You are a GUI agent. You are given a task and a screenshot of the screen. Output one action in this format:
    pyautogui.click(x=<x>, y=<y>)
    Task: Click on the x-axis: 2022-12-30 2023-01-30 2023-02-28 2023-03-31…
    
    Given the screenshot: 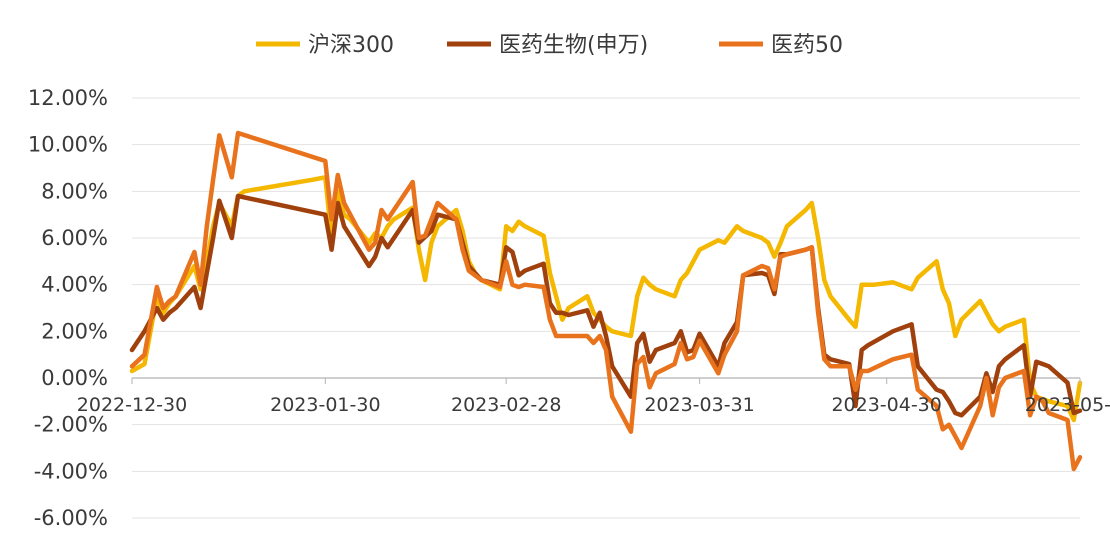 What is the action you would take?
    pyautogui.click(x=593, y=397)
    